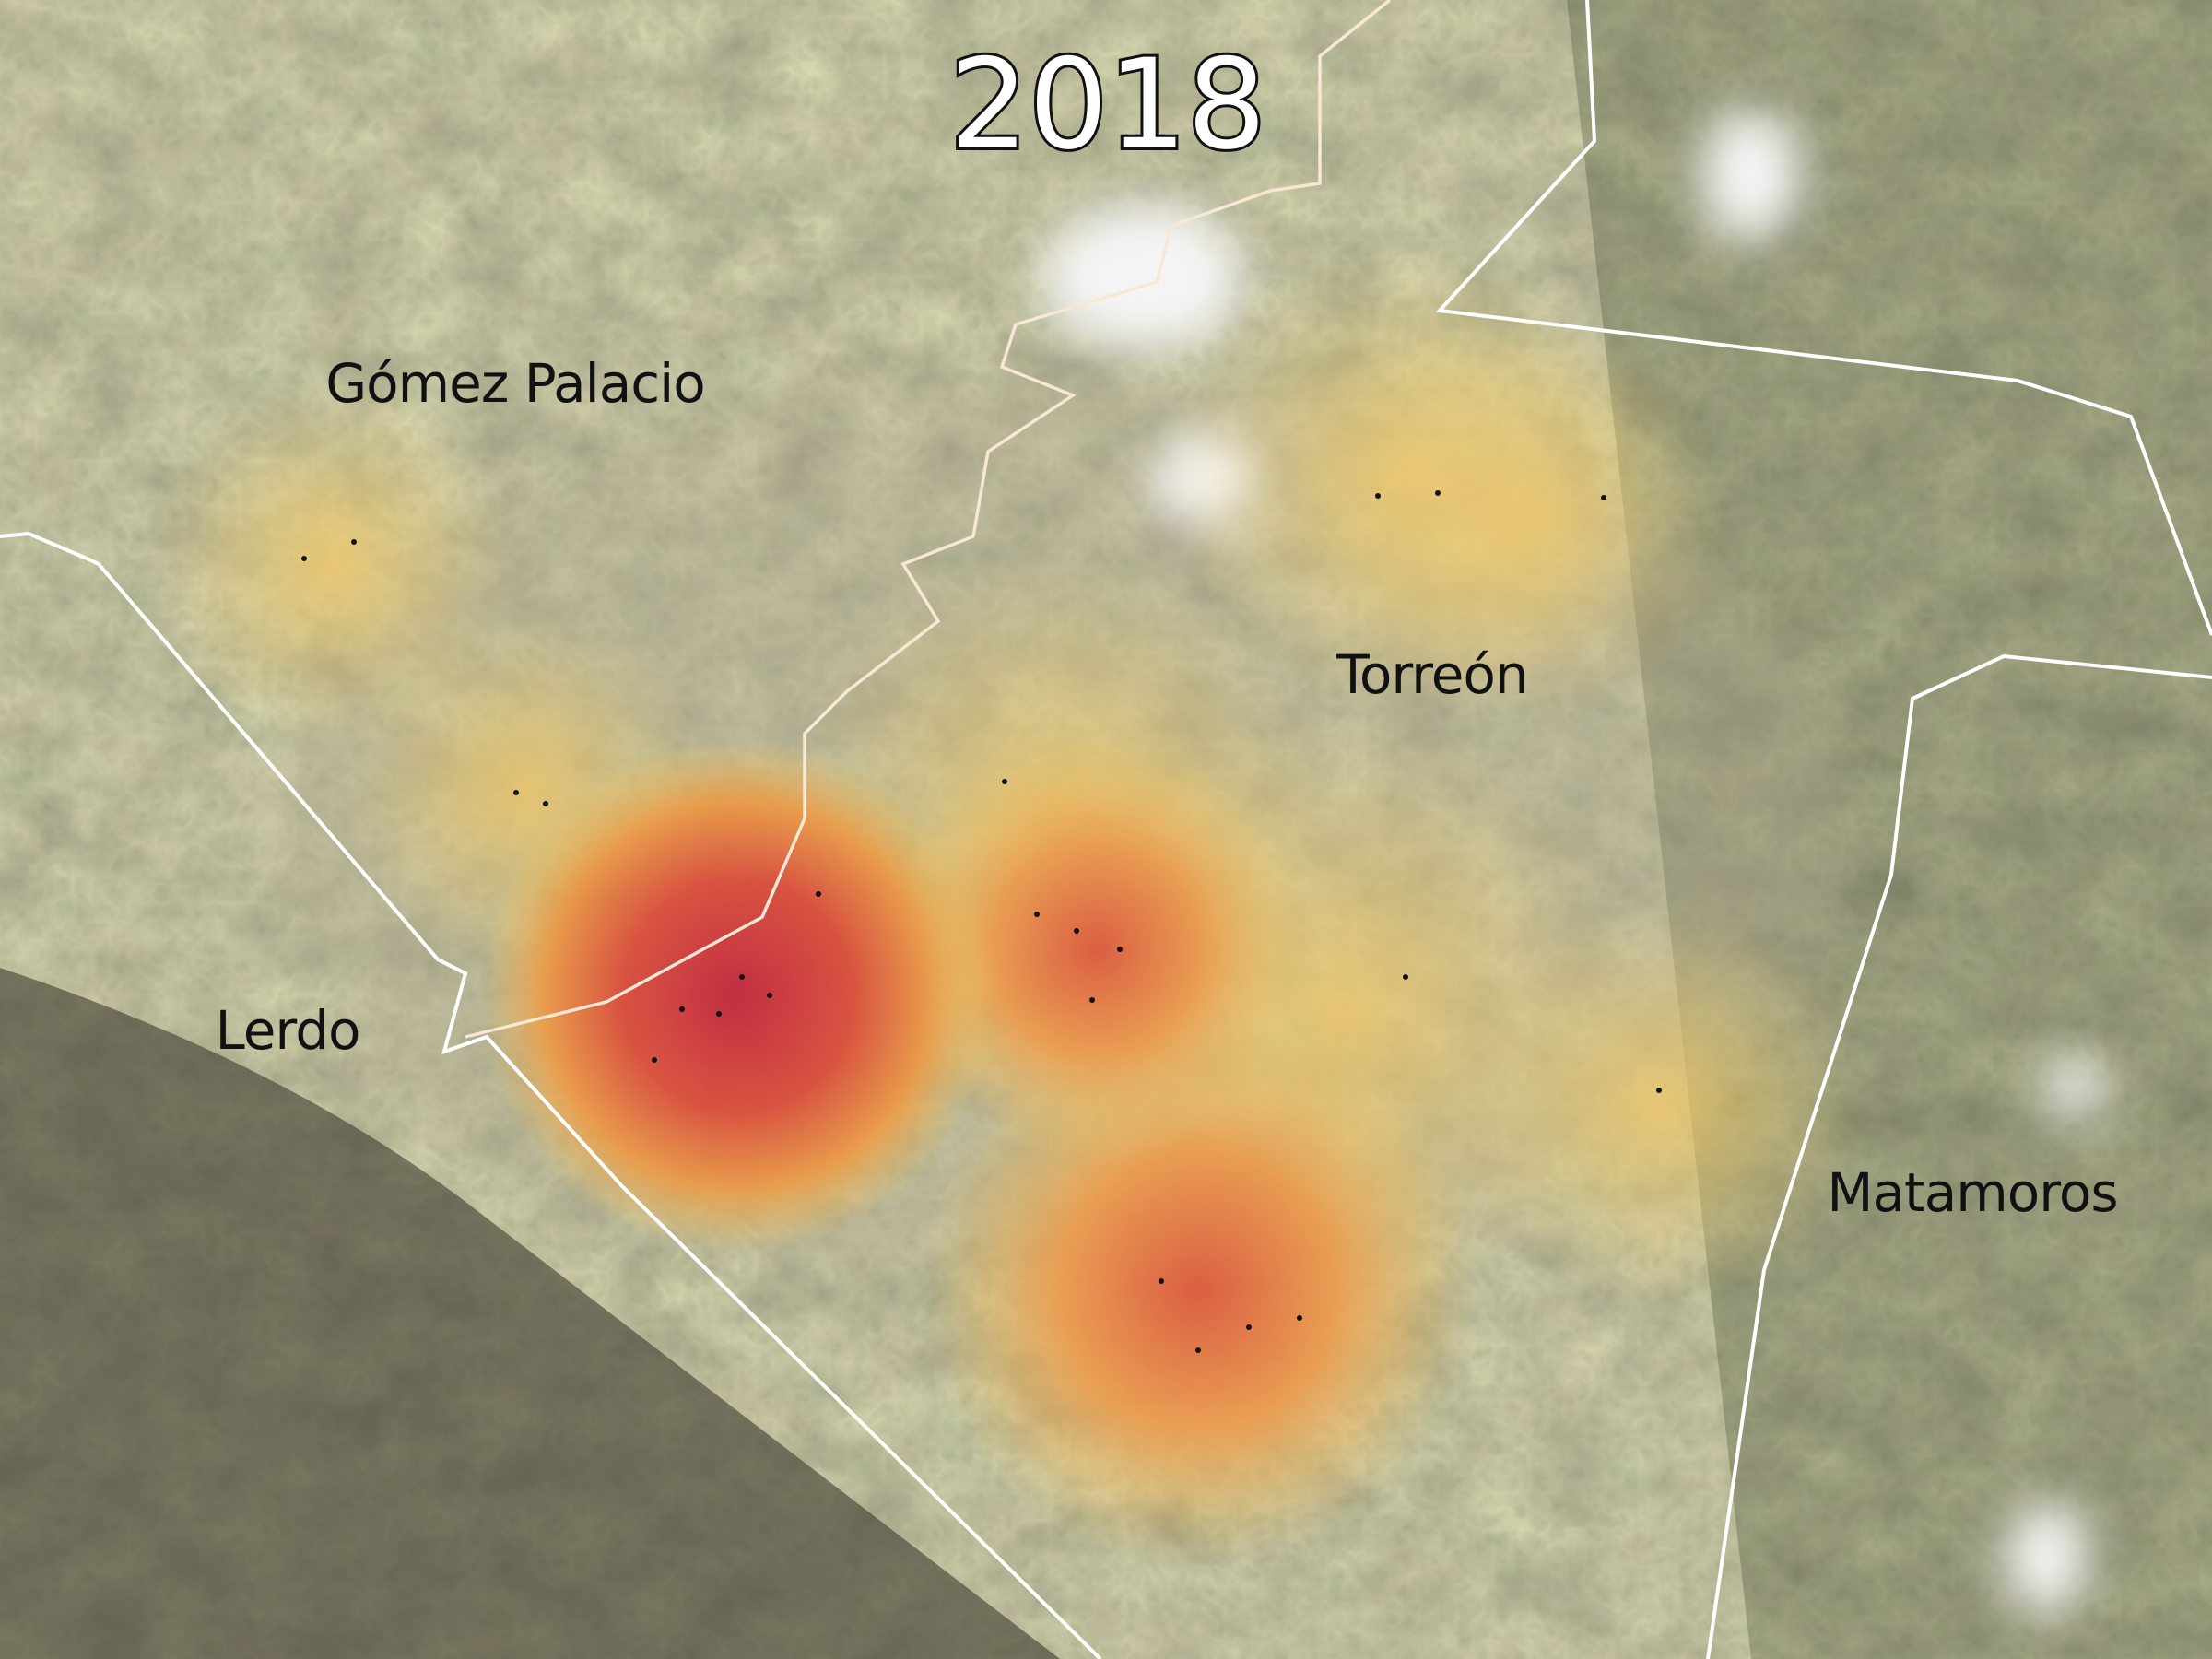  What do you see at coordinates (1972, 1192) in the screenshot?
I see `place-label: Matamoros` at bounding box center [1972, 1192].